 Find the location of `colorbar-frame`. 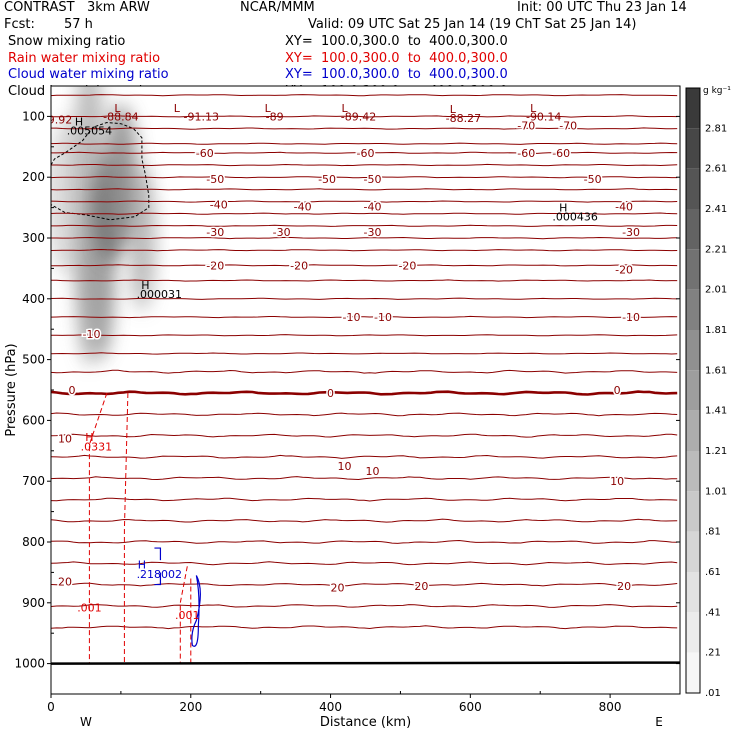

colorbar-frame is located at coordinates (693, 390).